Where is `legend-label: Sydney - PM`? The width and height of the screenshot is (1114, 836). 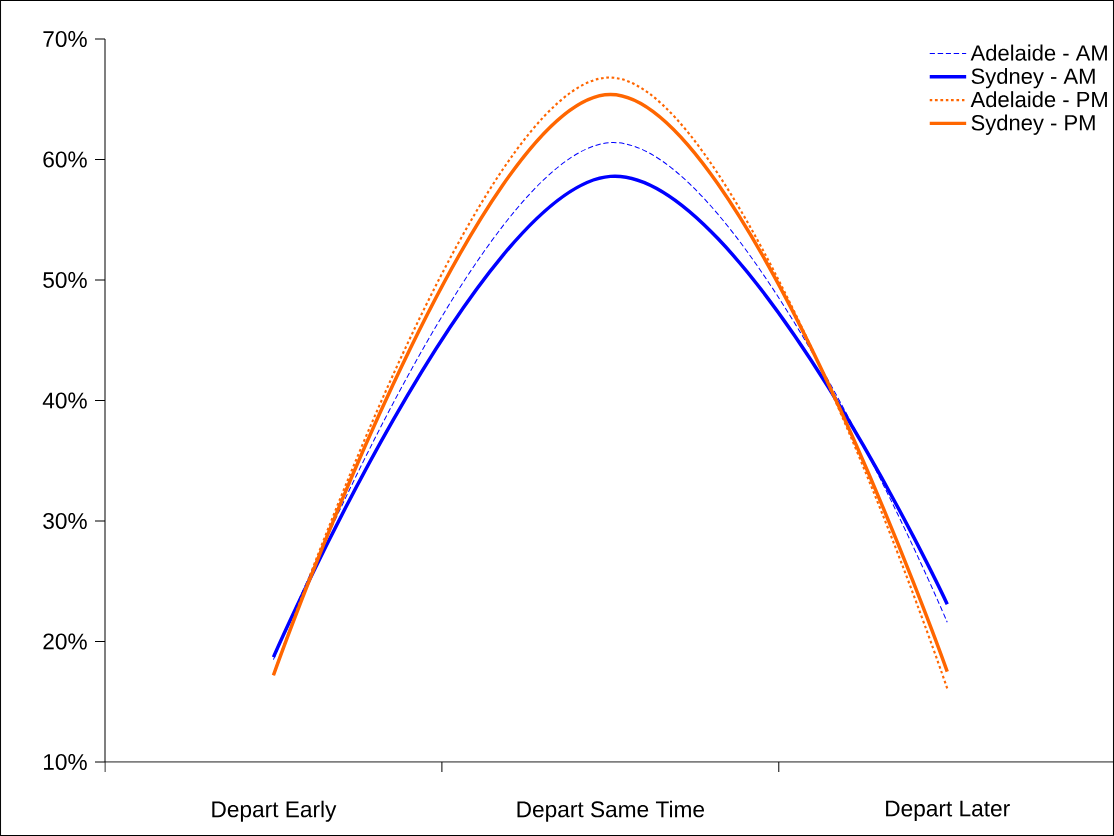 legend-label: Sydney - PM is located at coordinates (1033, 124).